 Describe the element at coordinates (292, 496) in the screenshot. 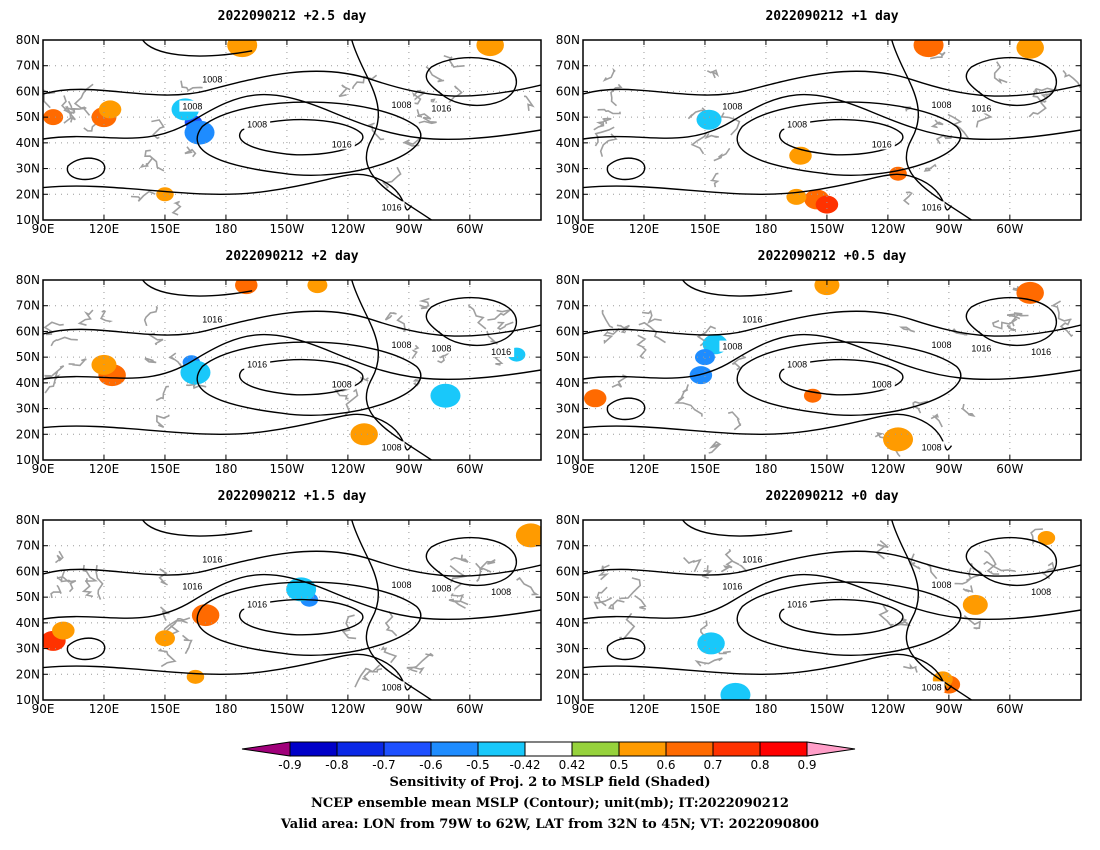

I see `panel-title: 2022090212 +1.5 day` at that location.